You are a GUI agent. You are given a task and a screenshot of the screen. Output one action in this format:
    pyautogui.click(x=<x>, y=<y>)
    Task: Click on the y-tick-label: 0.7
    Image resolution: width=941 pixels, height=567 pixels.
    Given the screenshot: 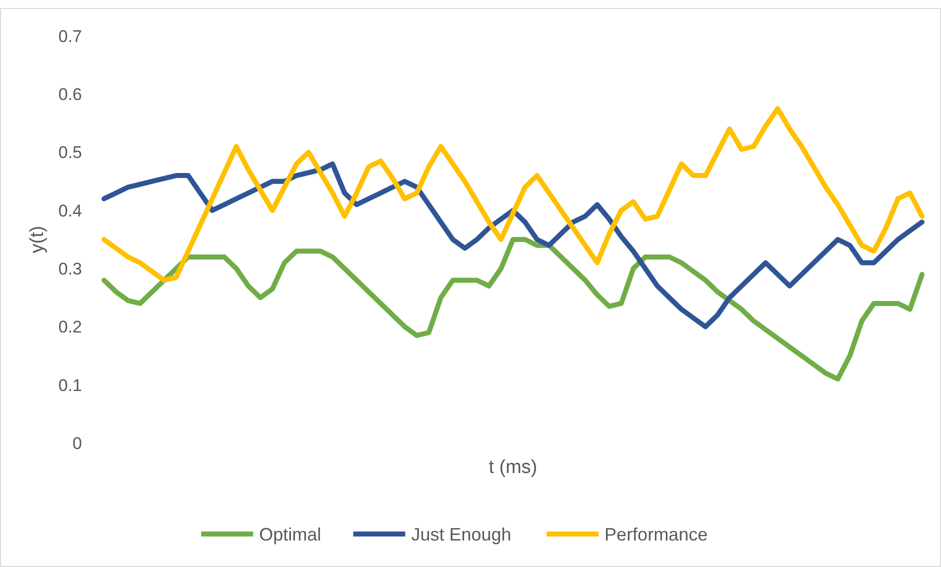 What is the action you would take?
    pyautogui.click(x=70, y=36)
    